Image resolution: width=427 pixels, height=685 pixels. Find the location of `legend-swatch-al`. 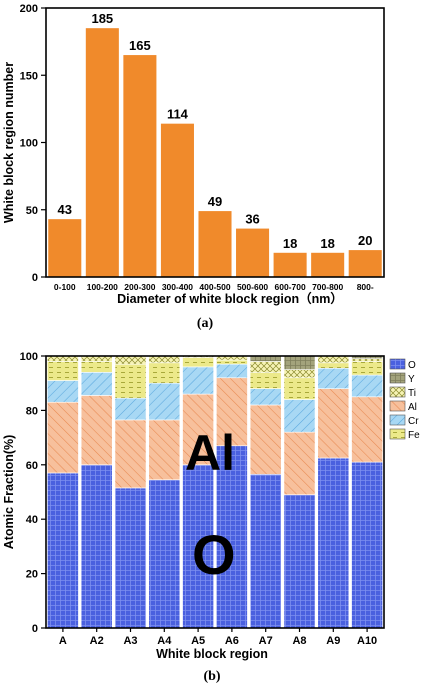

legend-swatch-al is located at coordinates (397, 406).